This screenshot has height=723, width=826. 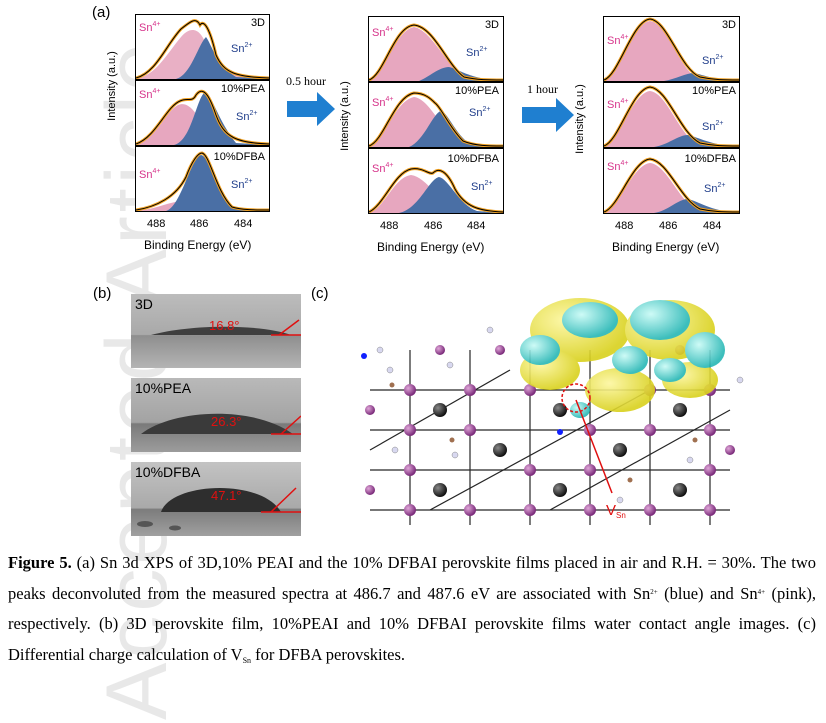 I want to click on xps-panel-fresh-pea: 10%PEA Sn4+ Sn2+, so click(x=202, y=113).